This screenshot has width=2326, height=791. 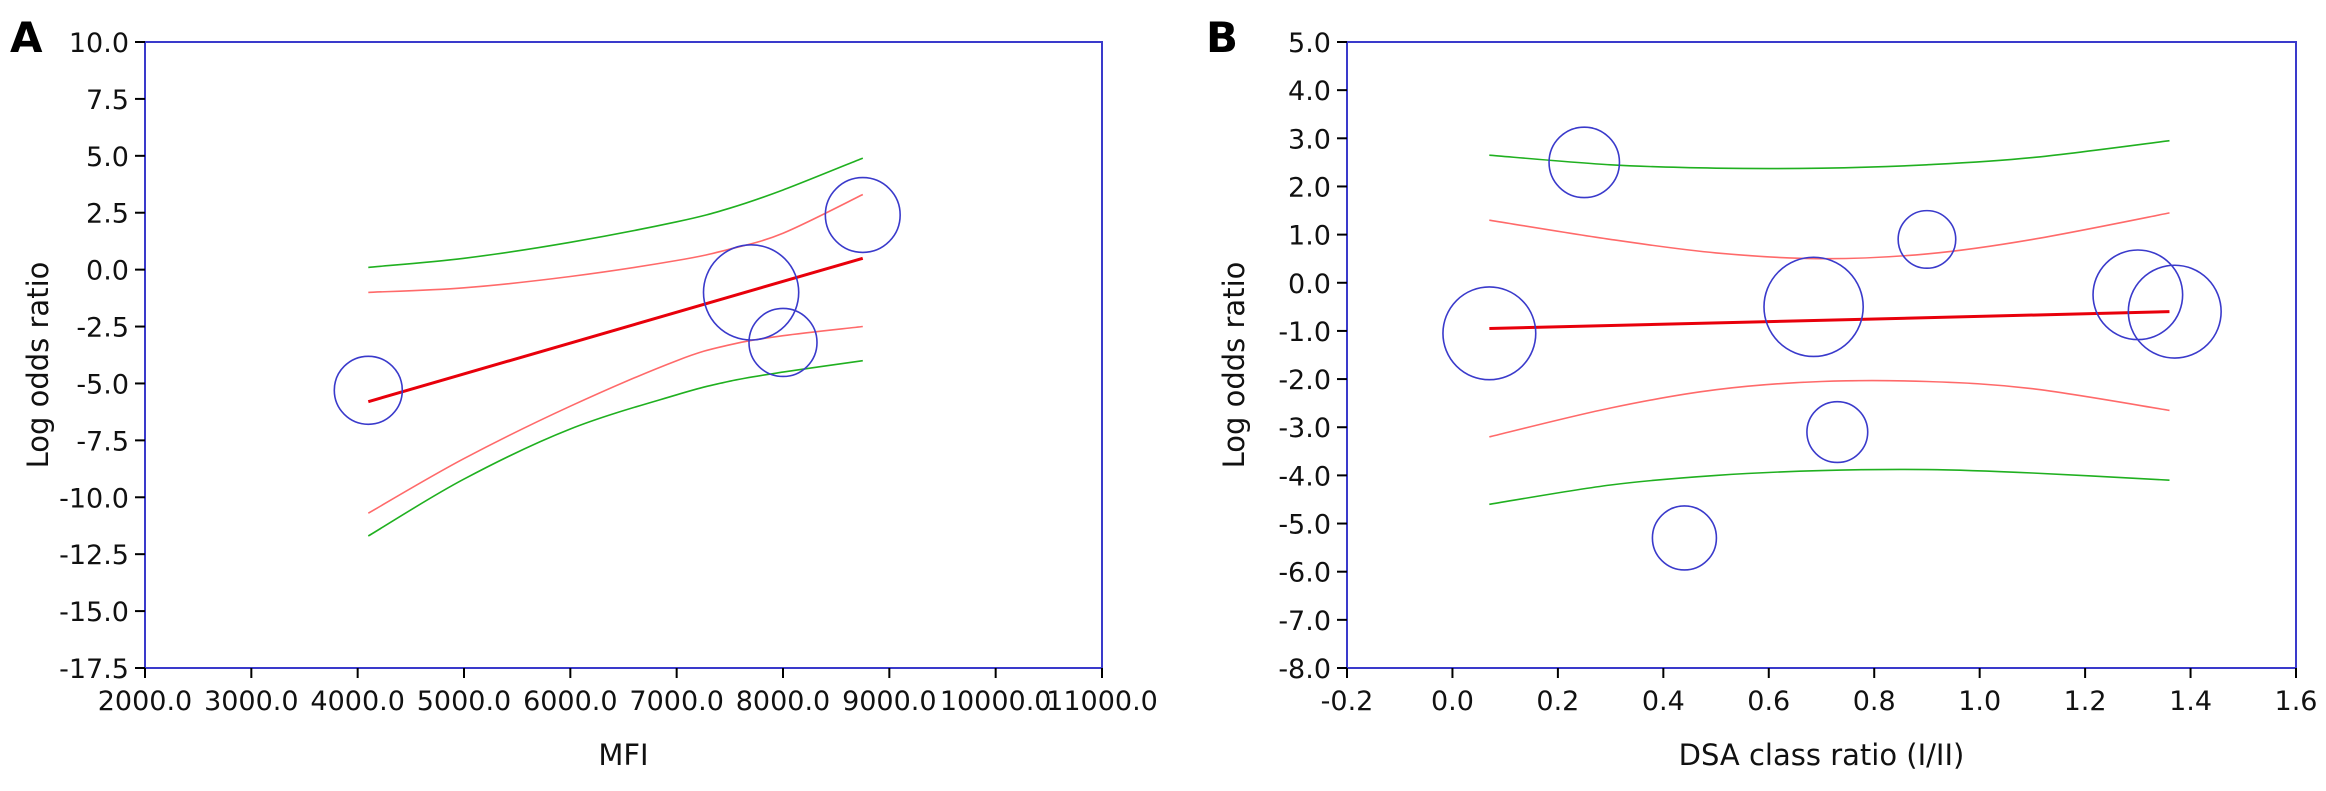 I want to click on panel-b-y-tick-label: -1.0, so click(x=1304, y=332).